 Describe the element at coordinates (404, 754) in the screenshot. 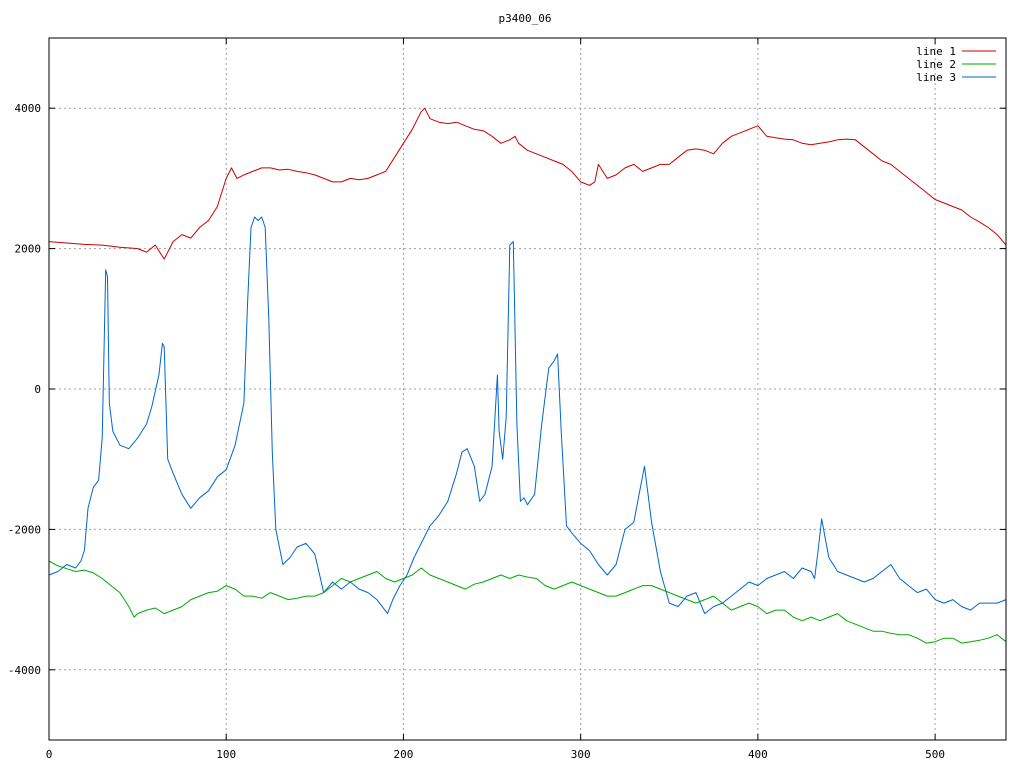

I see `x-tick-label: 200` at that location.